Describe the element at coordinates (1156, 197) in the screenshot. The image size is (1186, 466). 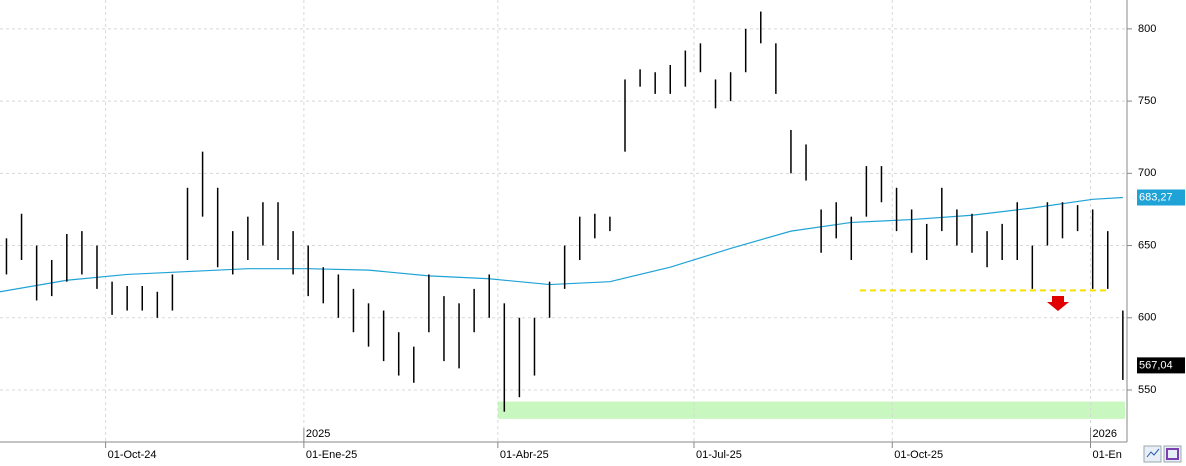
I see `value-label: 683,27` at that location.